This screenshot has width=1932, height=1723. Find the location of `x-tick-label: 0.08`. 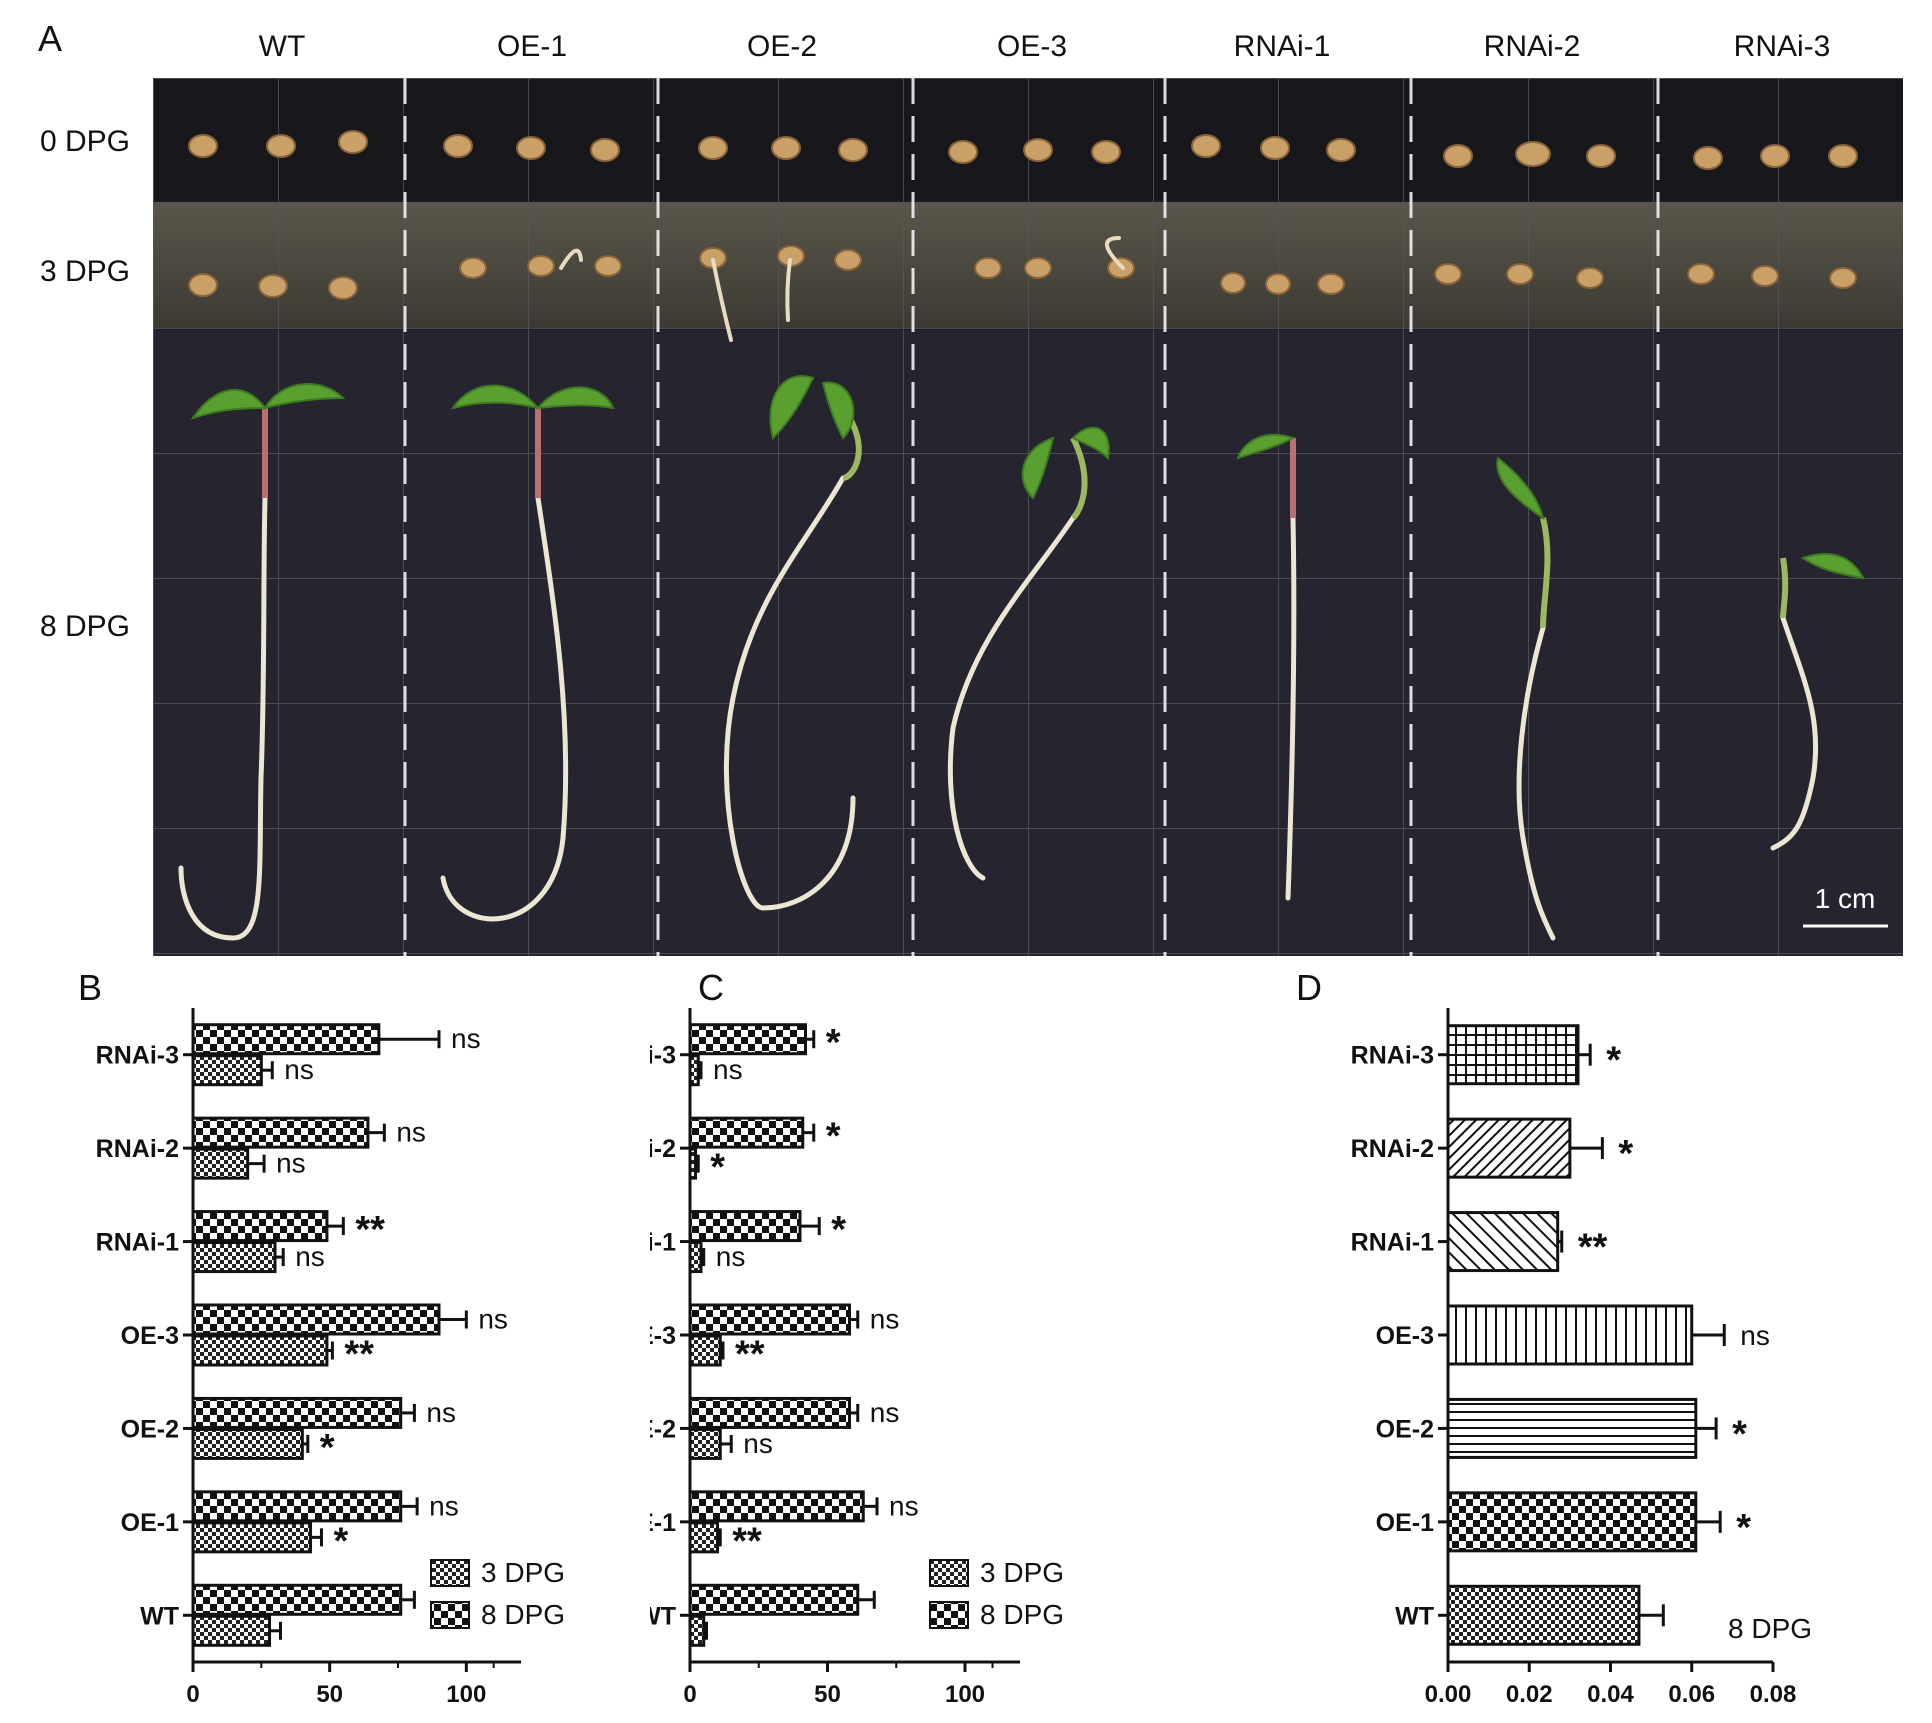

x-tick-label: 0.08 is located at coordinates (1773, 1694).